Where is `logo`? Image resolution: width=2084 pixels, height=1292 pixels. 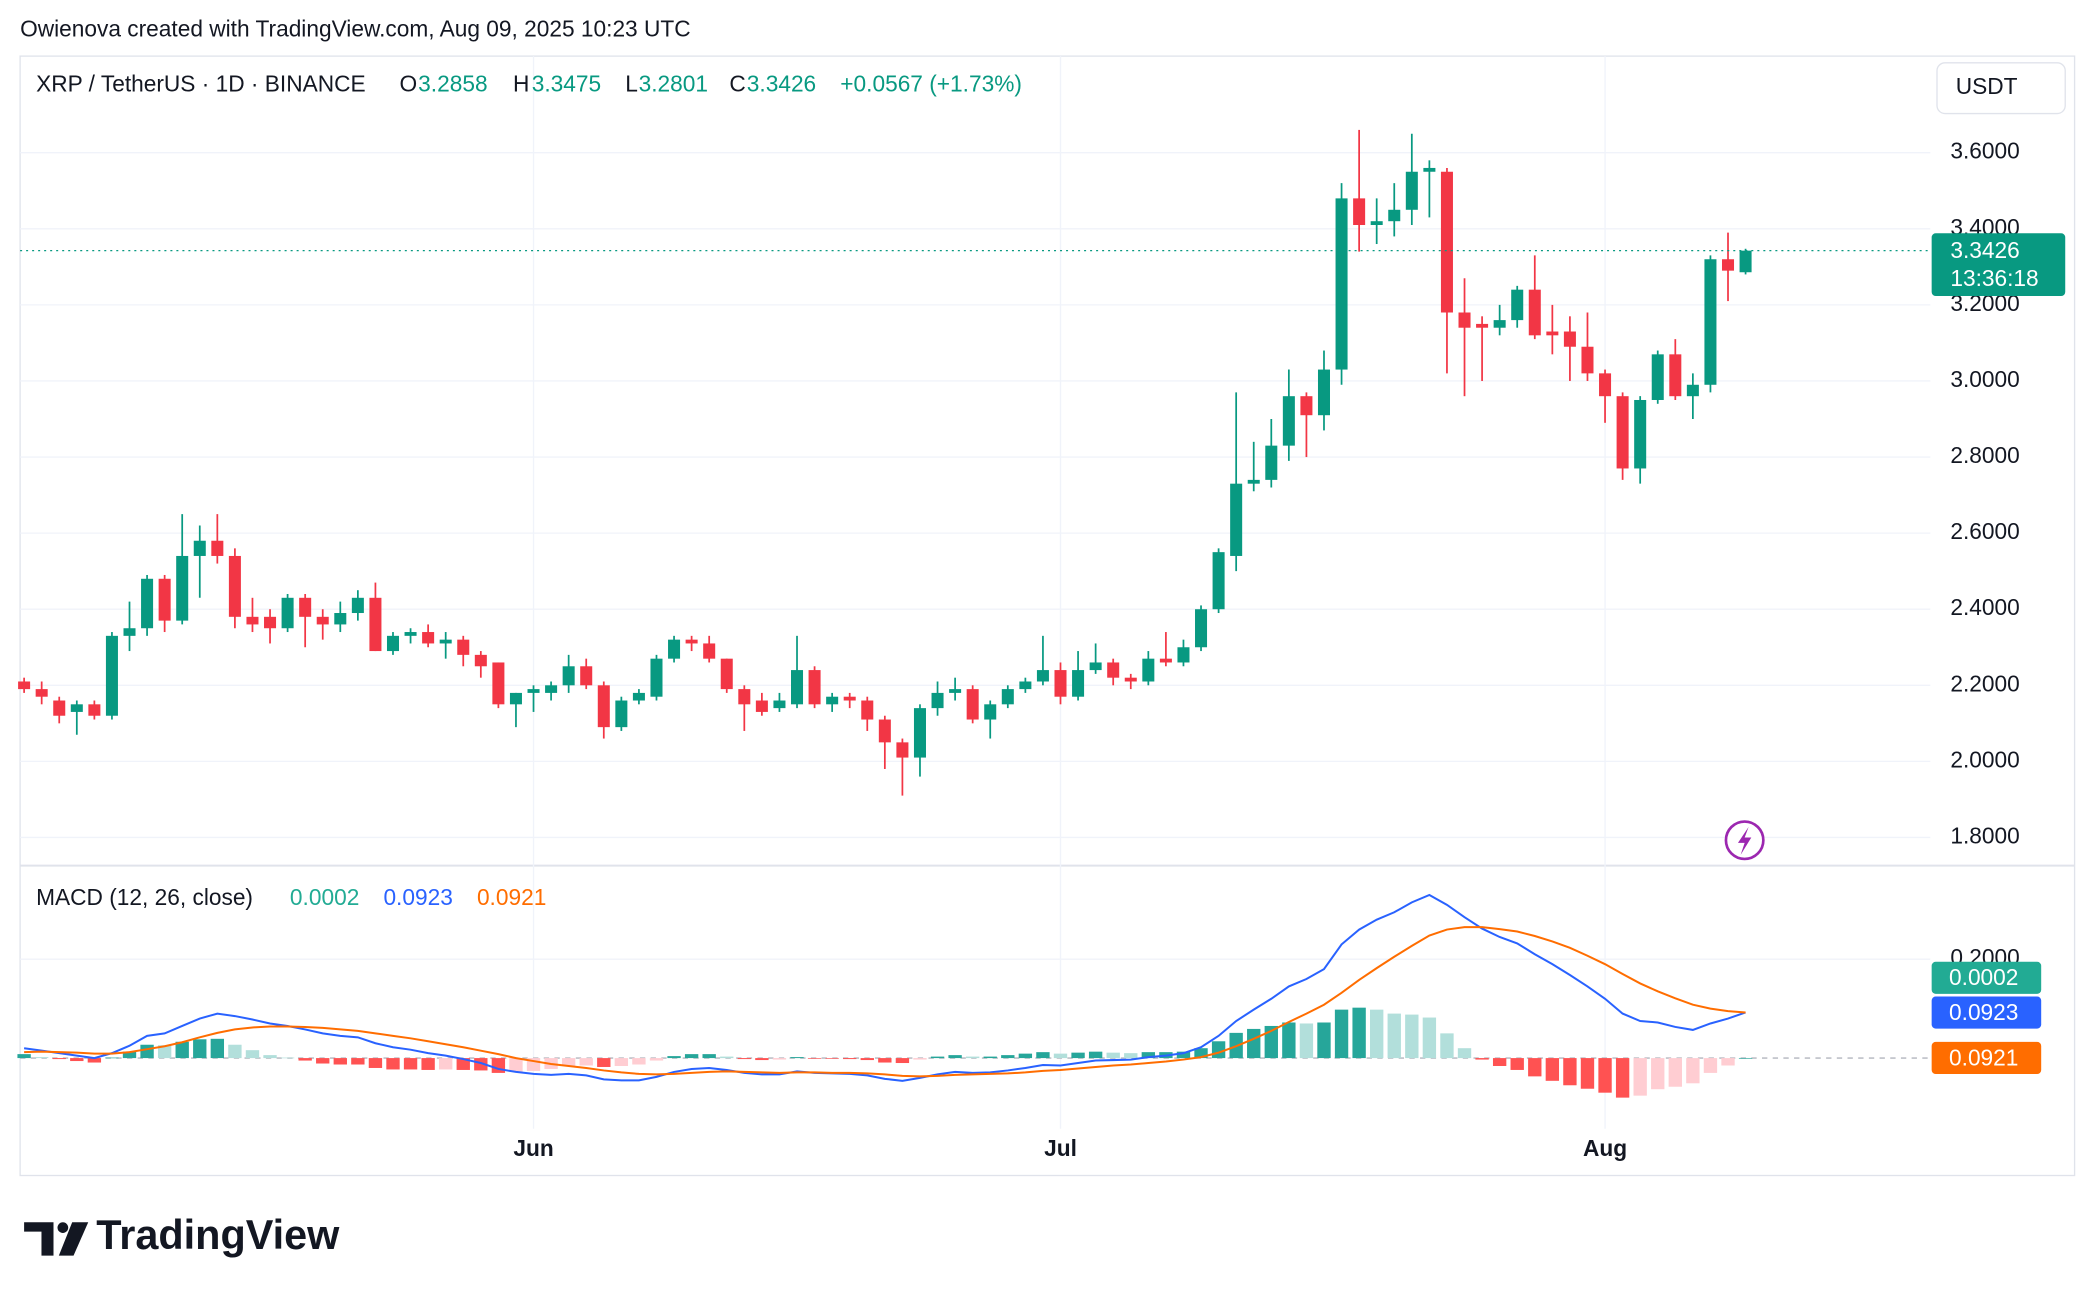
logo is located at coordinates (56, 1239).